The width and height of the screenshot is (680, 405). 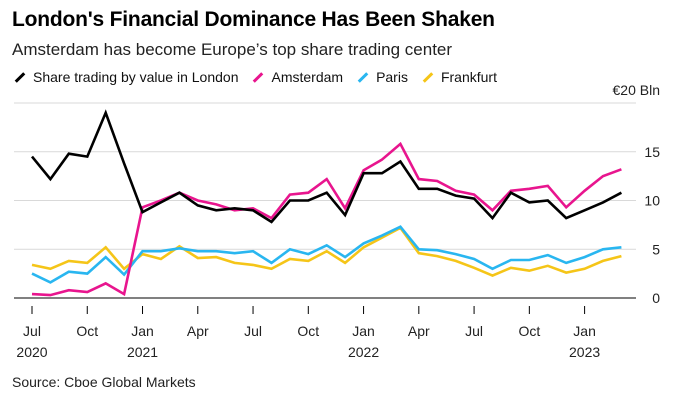 I want to click on y-tick-label: 5, so click(x=656, y=249).